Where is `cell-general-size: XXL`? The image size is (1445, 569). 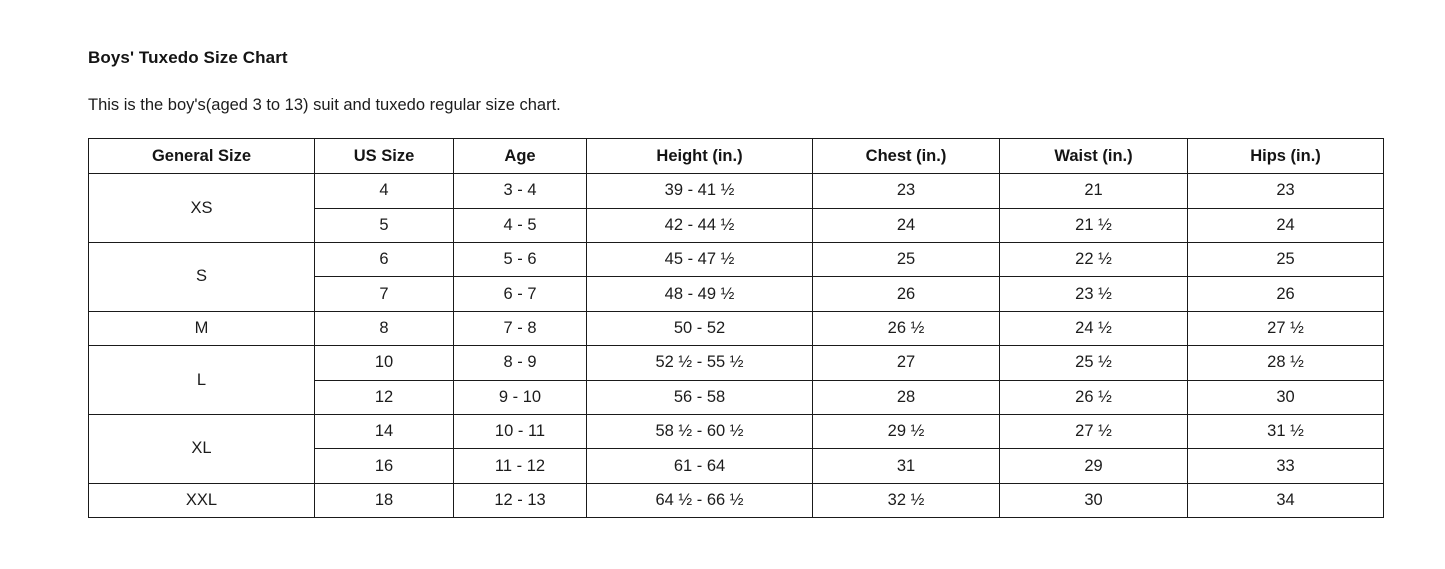
cell-general-size: XXL is located at coordinates (201, 500).